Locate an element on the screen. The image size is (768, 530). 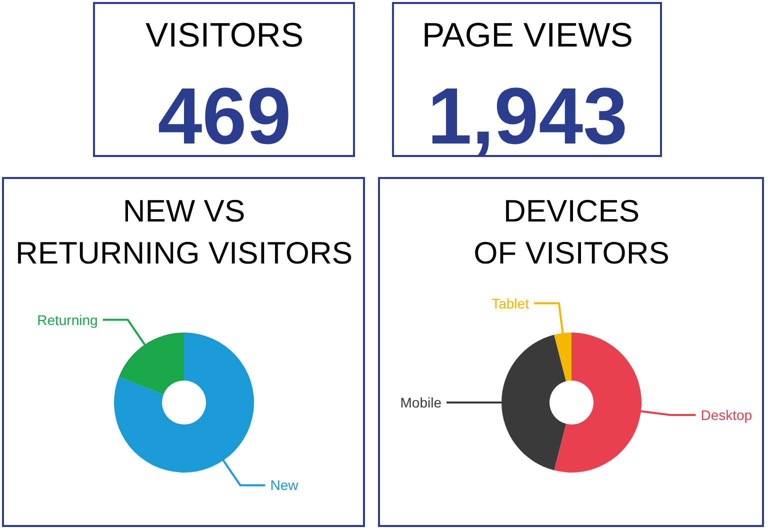
slice-label: Returning is located at coordinates (67, 320).